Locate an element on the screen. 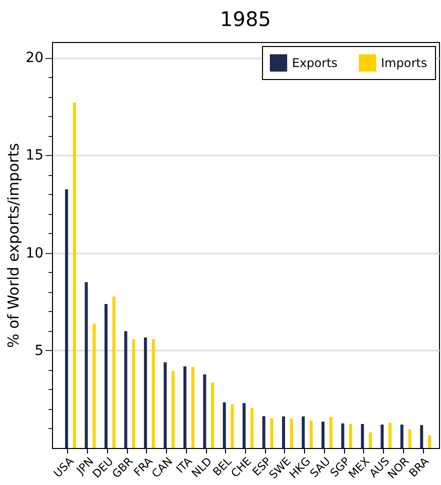  y-axis-title: % of World exports/imports is located at coordinates (13, 245).